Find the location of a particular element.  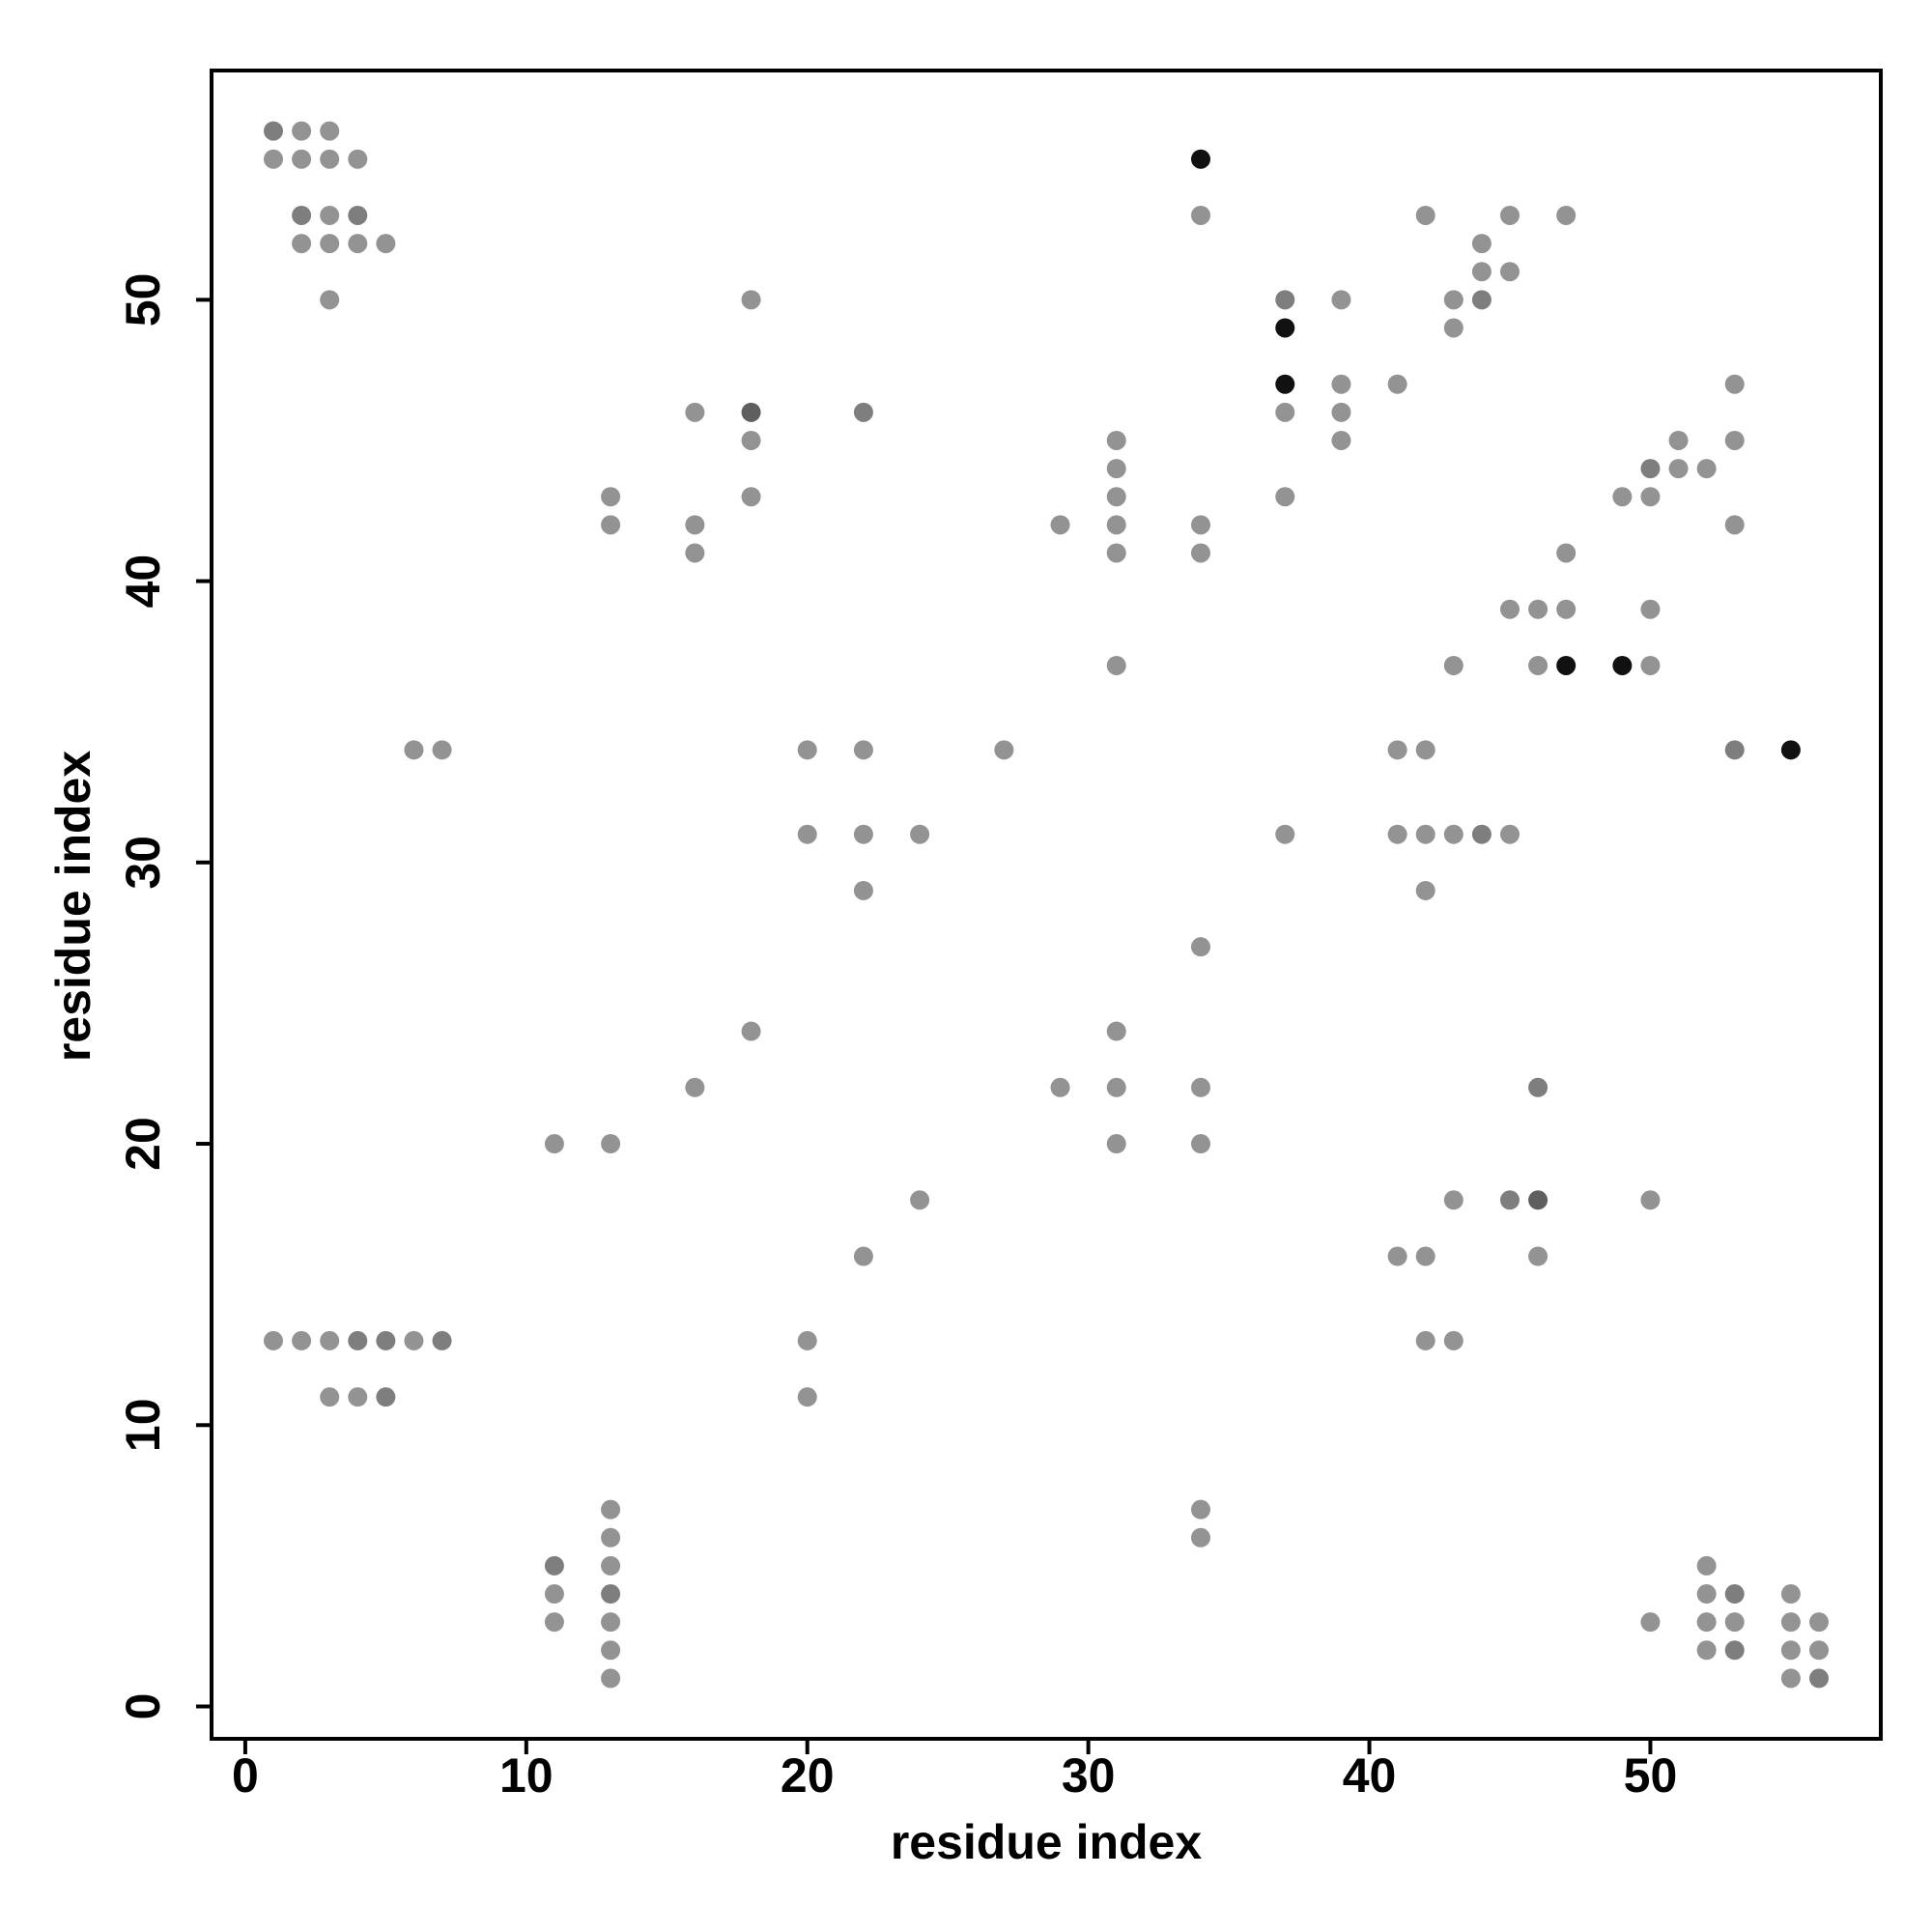

y-tick-label: 20 is located at coordinates (143, 1144).